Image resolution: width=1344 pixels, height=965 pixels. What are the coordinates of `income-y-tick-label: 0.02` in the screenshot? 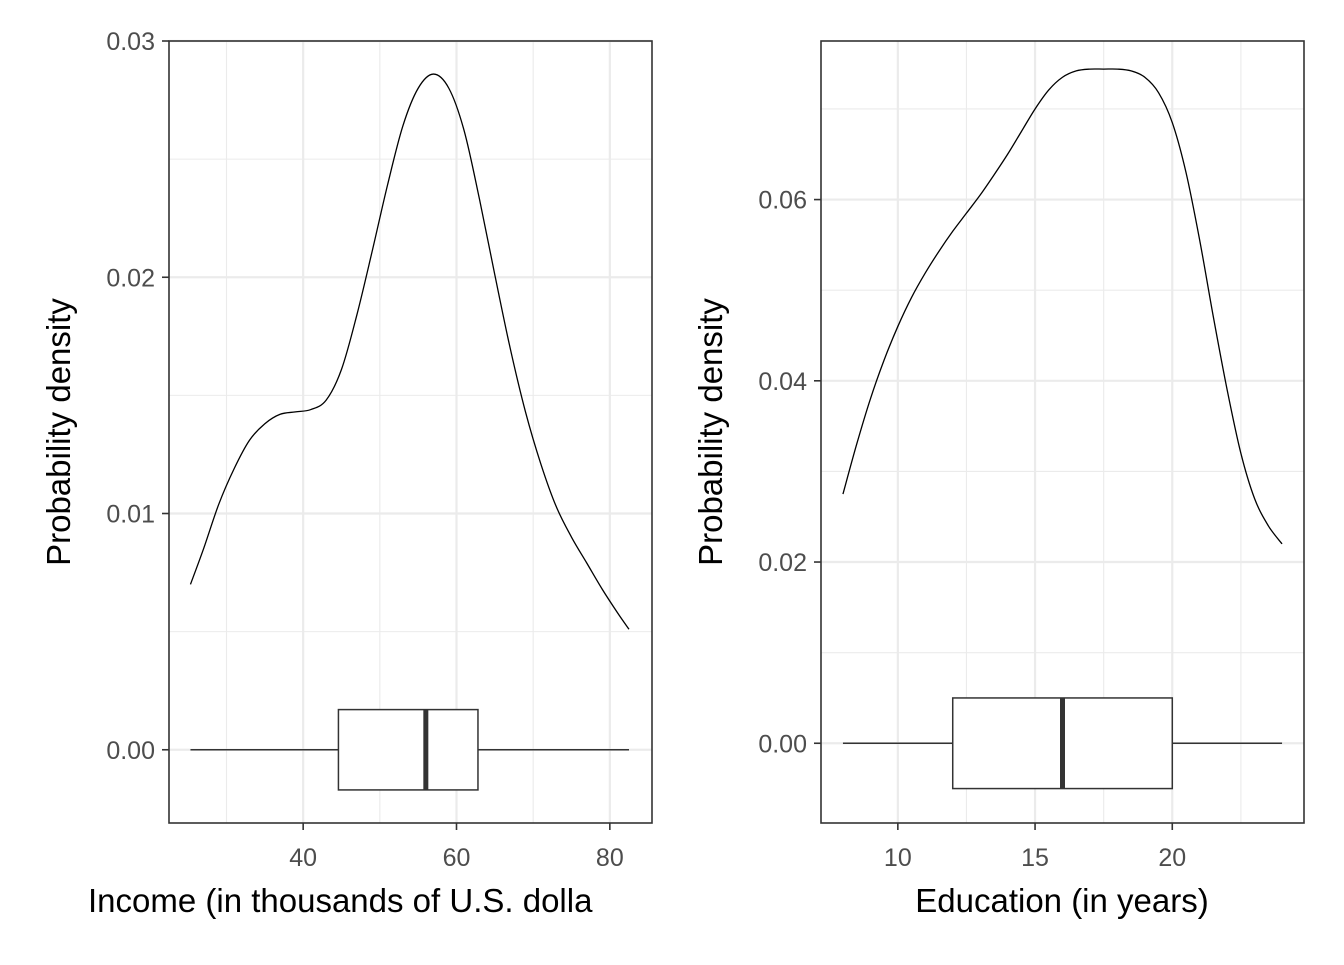 It's located at (130, 278).